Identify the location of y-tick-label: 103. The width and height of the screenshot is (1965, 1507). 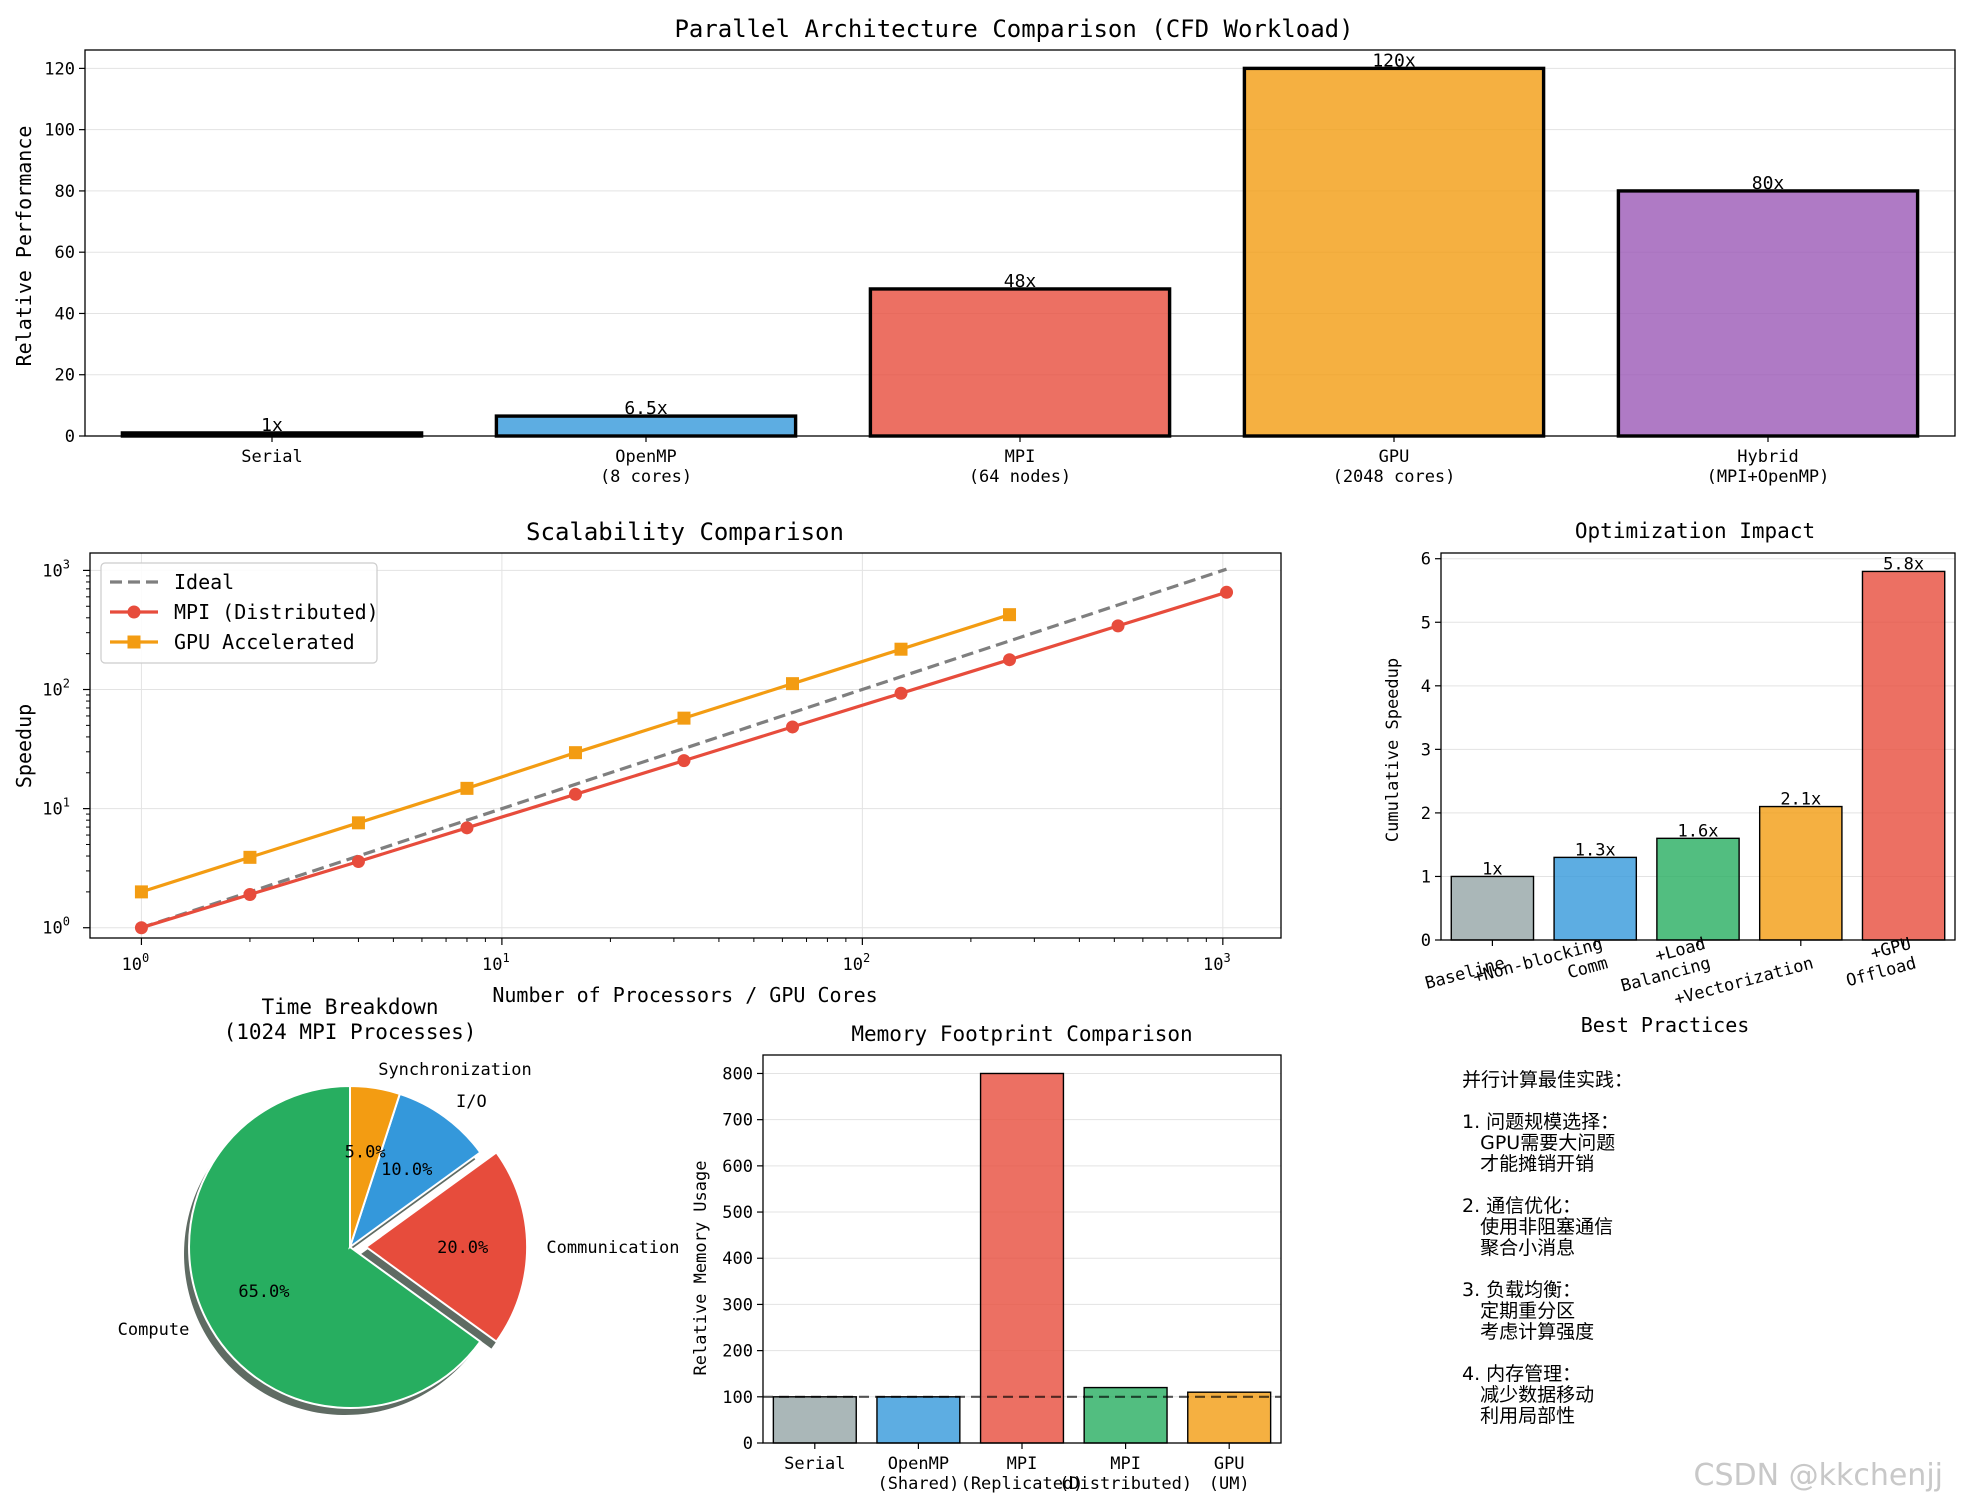
(56, 569).